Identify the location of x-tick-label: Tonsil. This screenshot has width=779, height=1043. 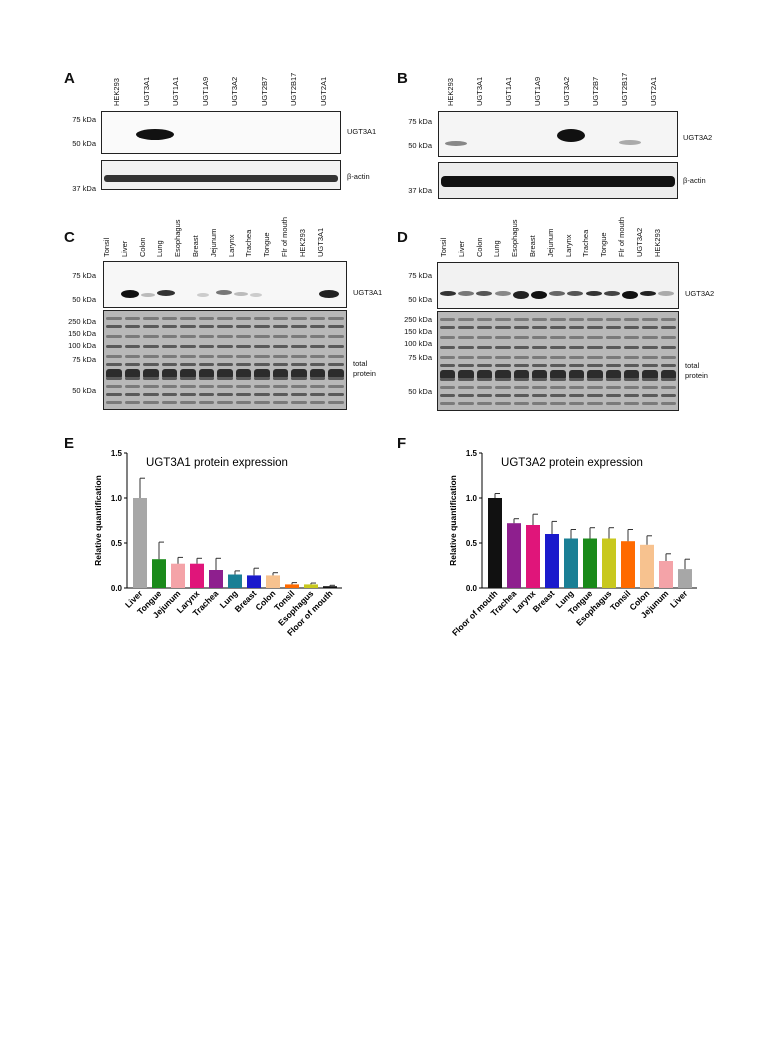
(620, 600).